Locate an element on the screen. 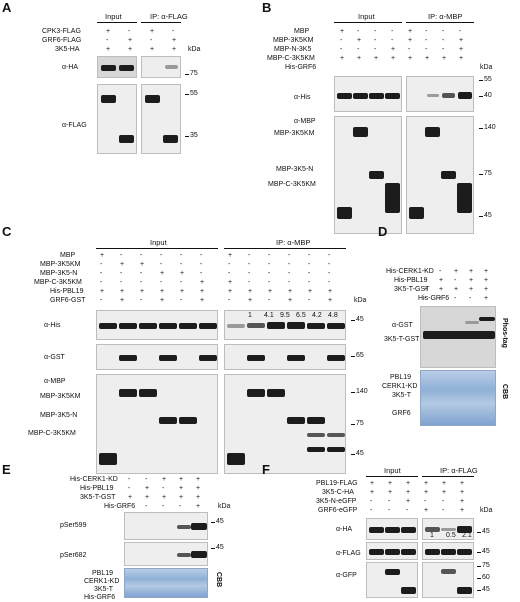 This screenshot has width=520, height=602. quant-value: 4.1 is located at coordinates (269, 315).